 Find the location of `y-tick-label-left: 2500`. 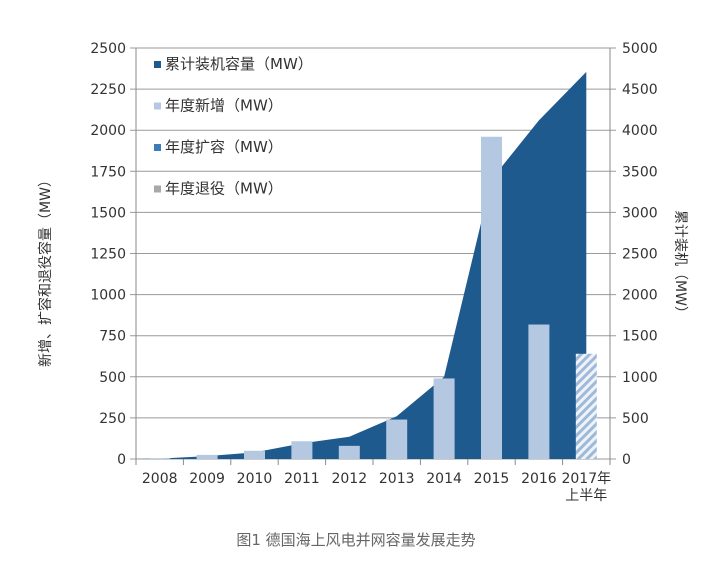

y-tick-label-left: 2500 is located at coordinates (108, 49).